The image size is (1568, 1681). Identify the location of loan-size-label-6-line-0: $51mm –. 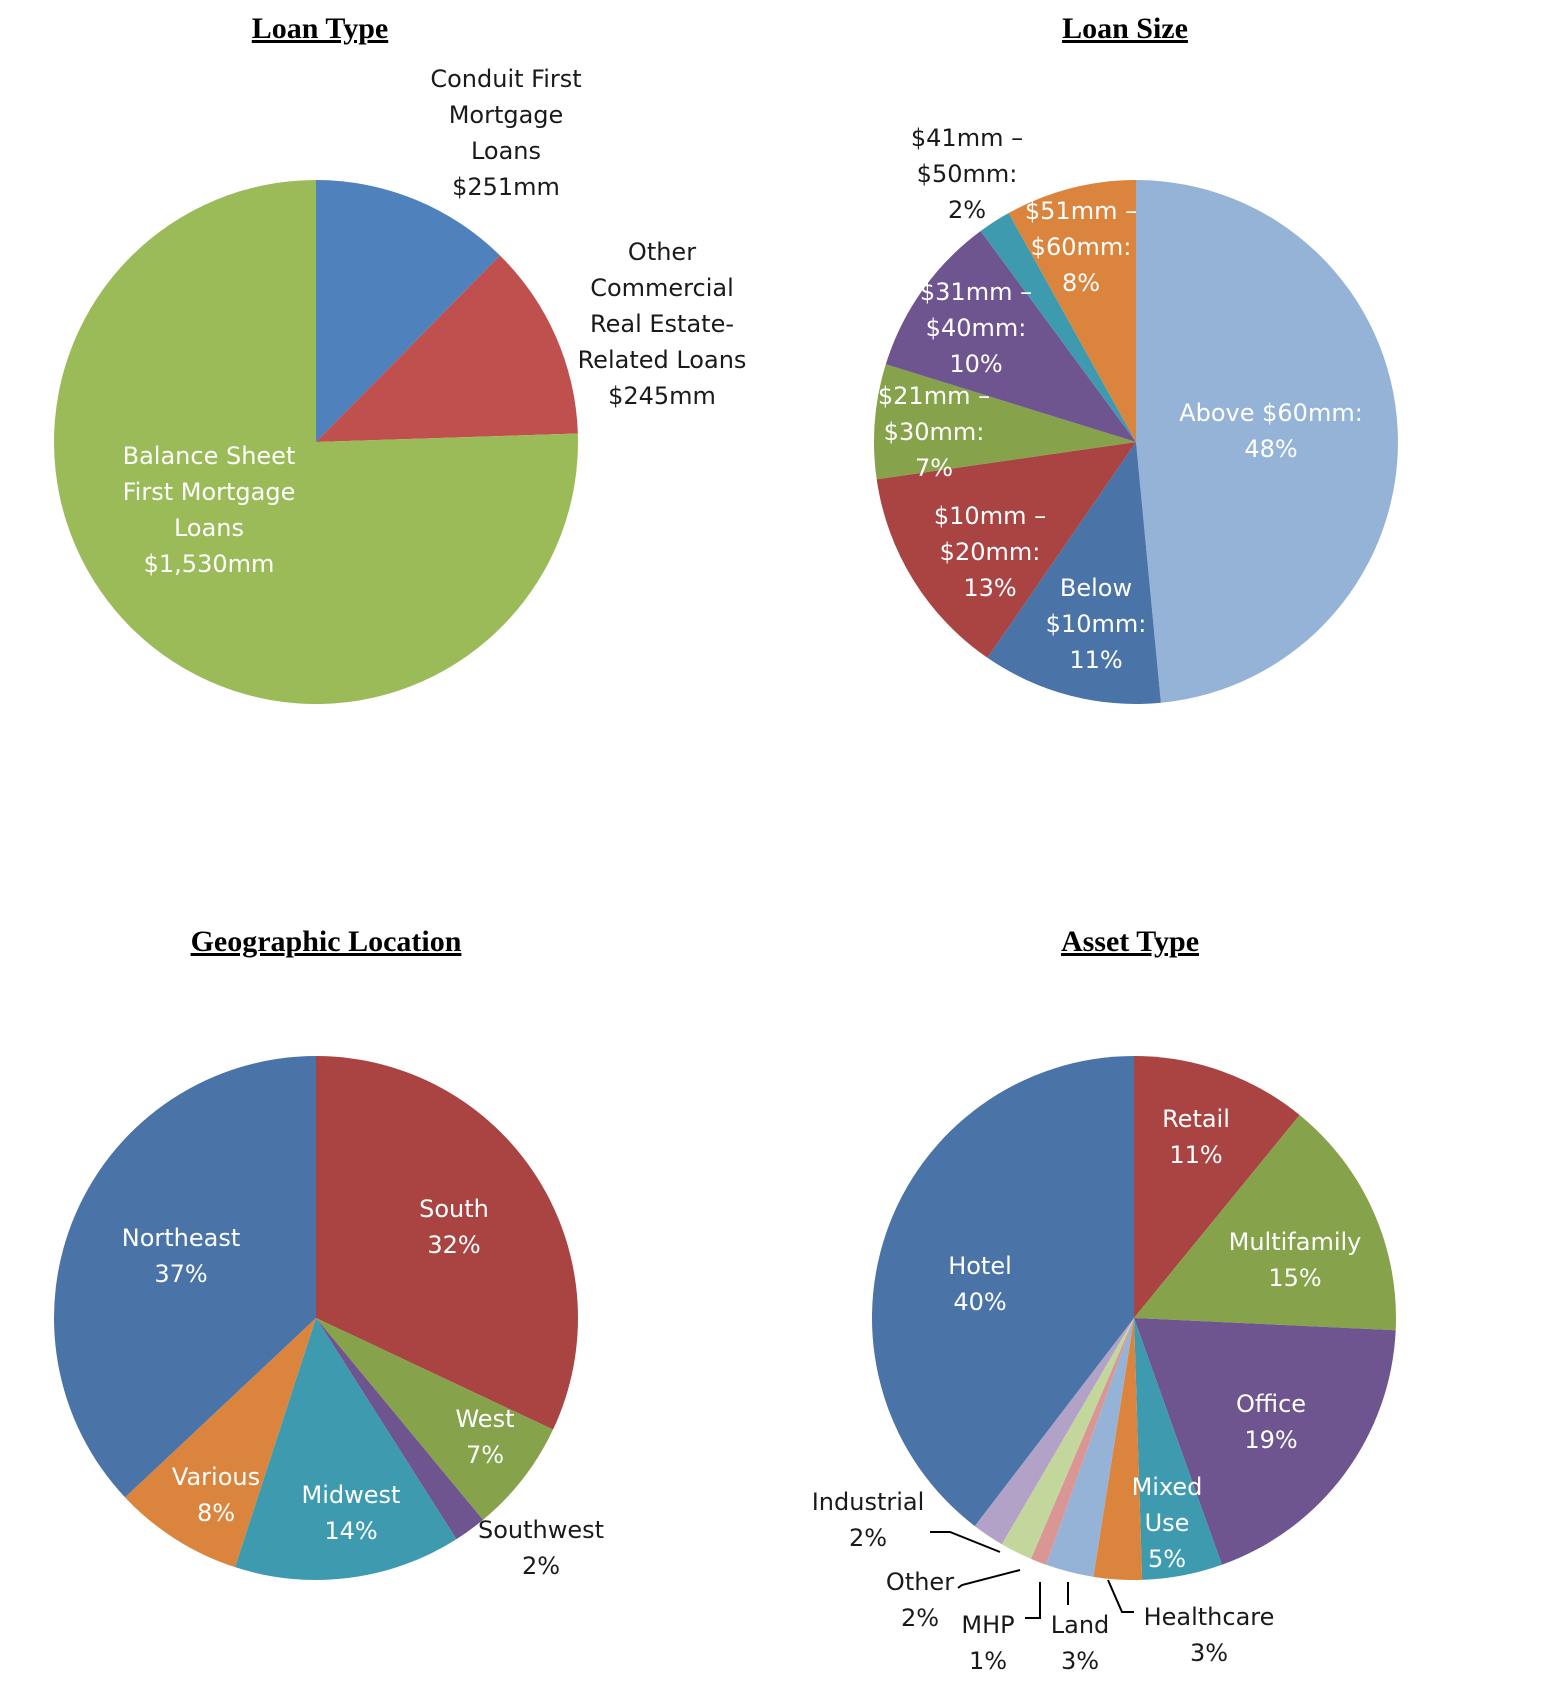
(1081, 211).